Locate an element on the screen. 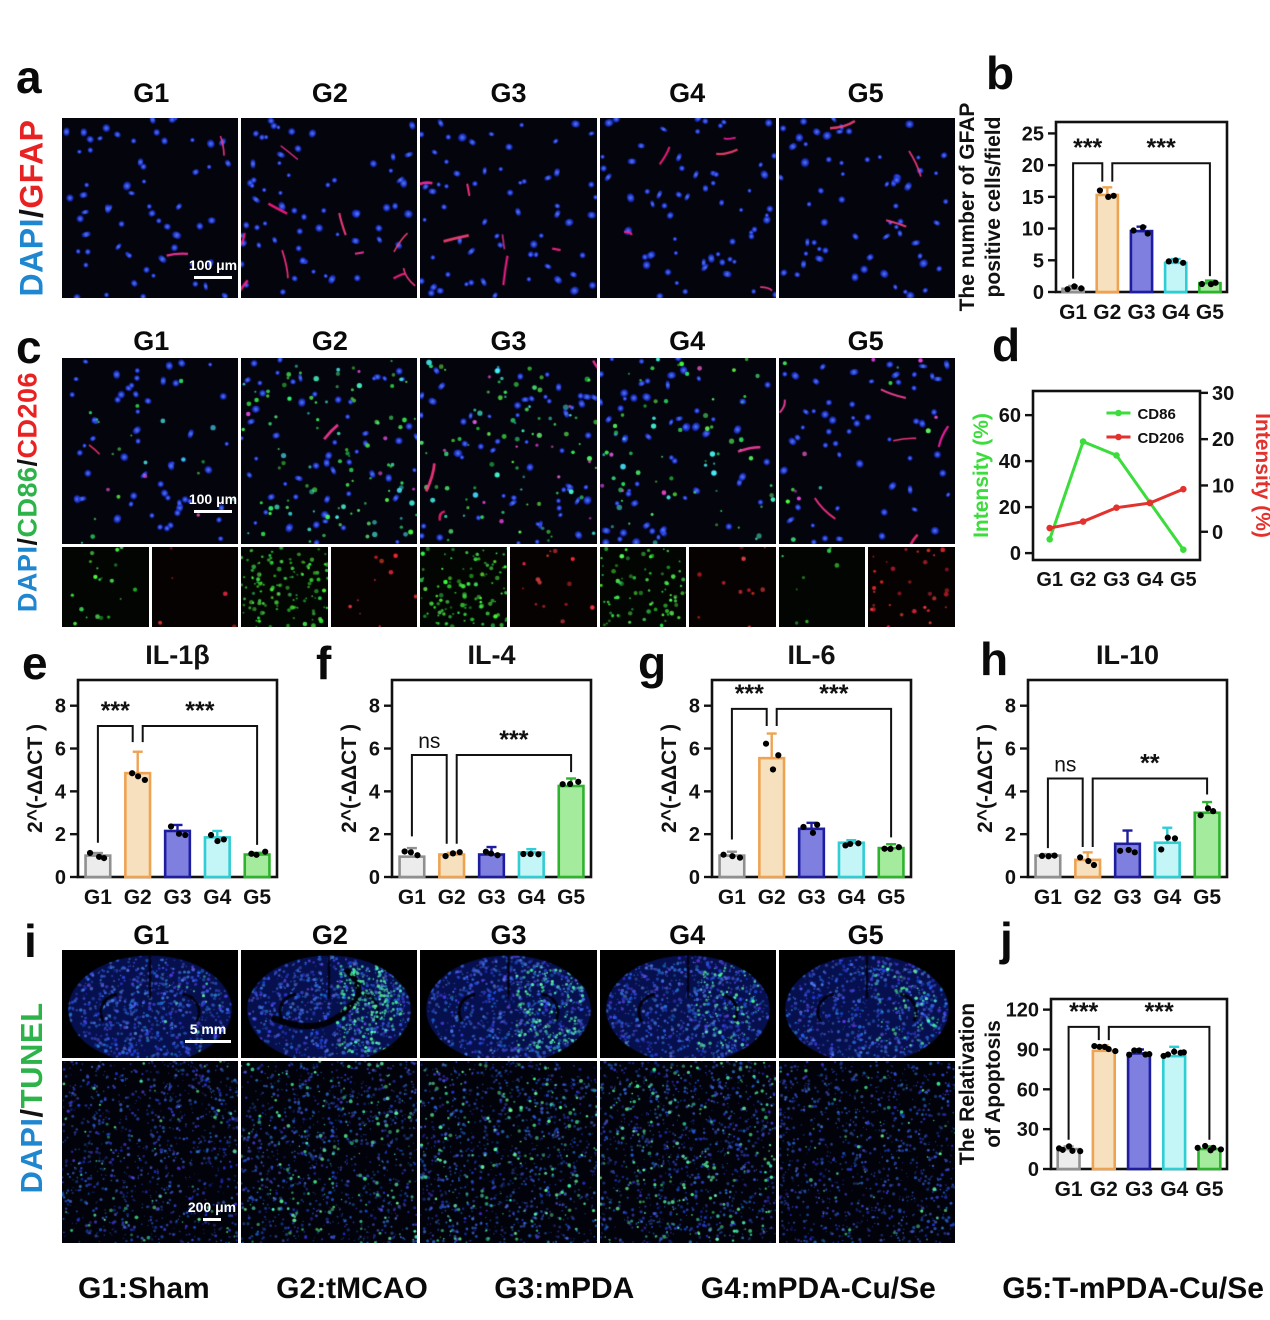 The image size is (1270, 1320). panel-letter-f: f is located at coordinates (324, 663).